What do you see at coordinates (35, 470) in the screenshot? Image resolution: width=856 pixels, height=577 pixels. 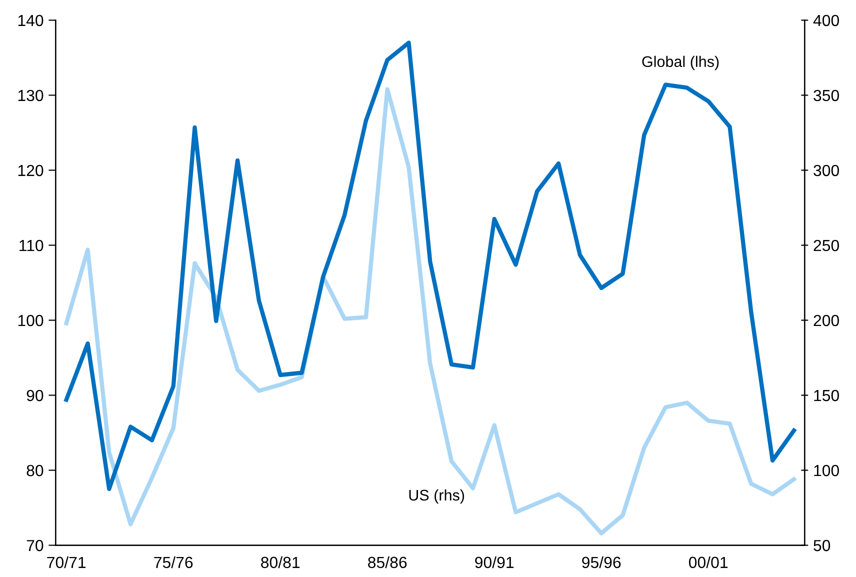 I see `y-tick-label: 80` at bounding box center [35, 470].